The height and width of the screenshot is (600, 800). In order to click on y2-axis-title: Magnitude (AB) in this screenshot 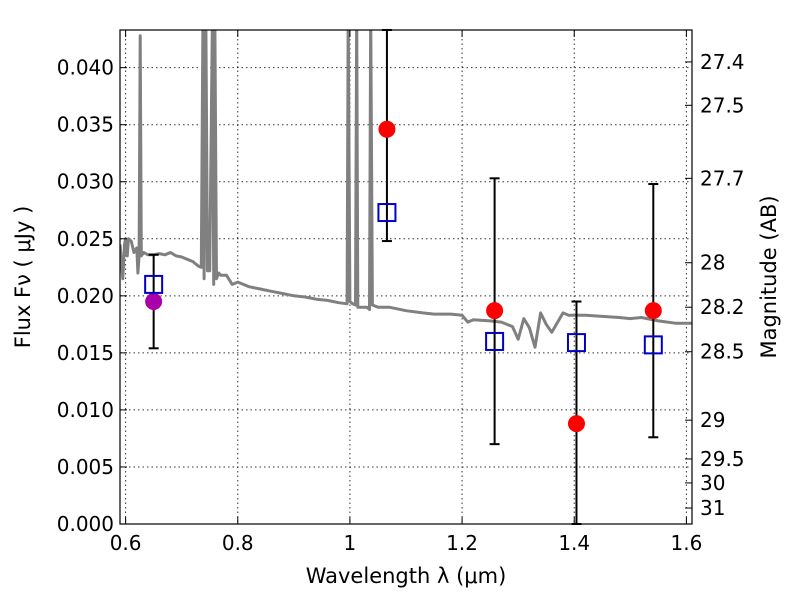, I will do `click(769, 276)`.